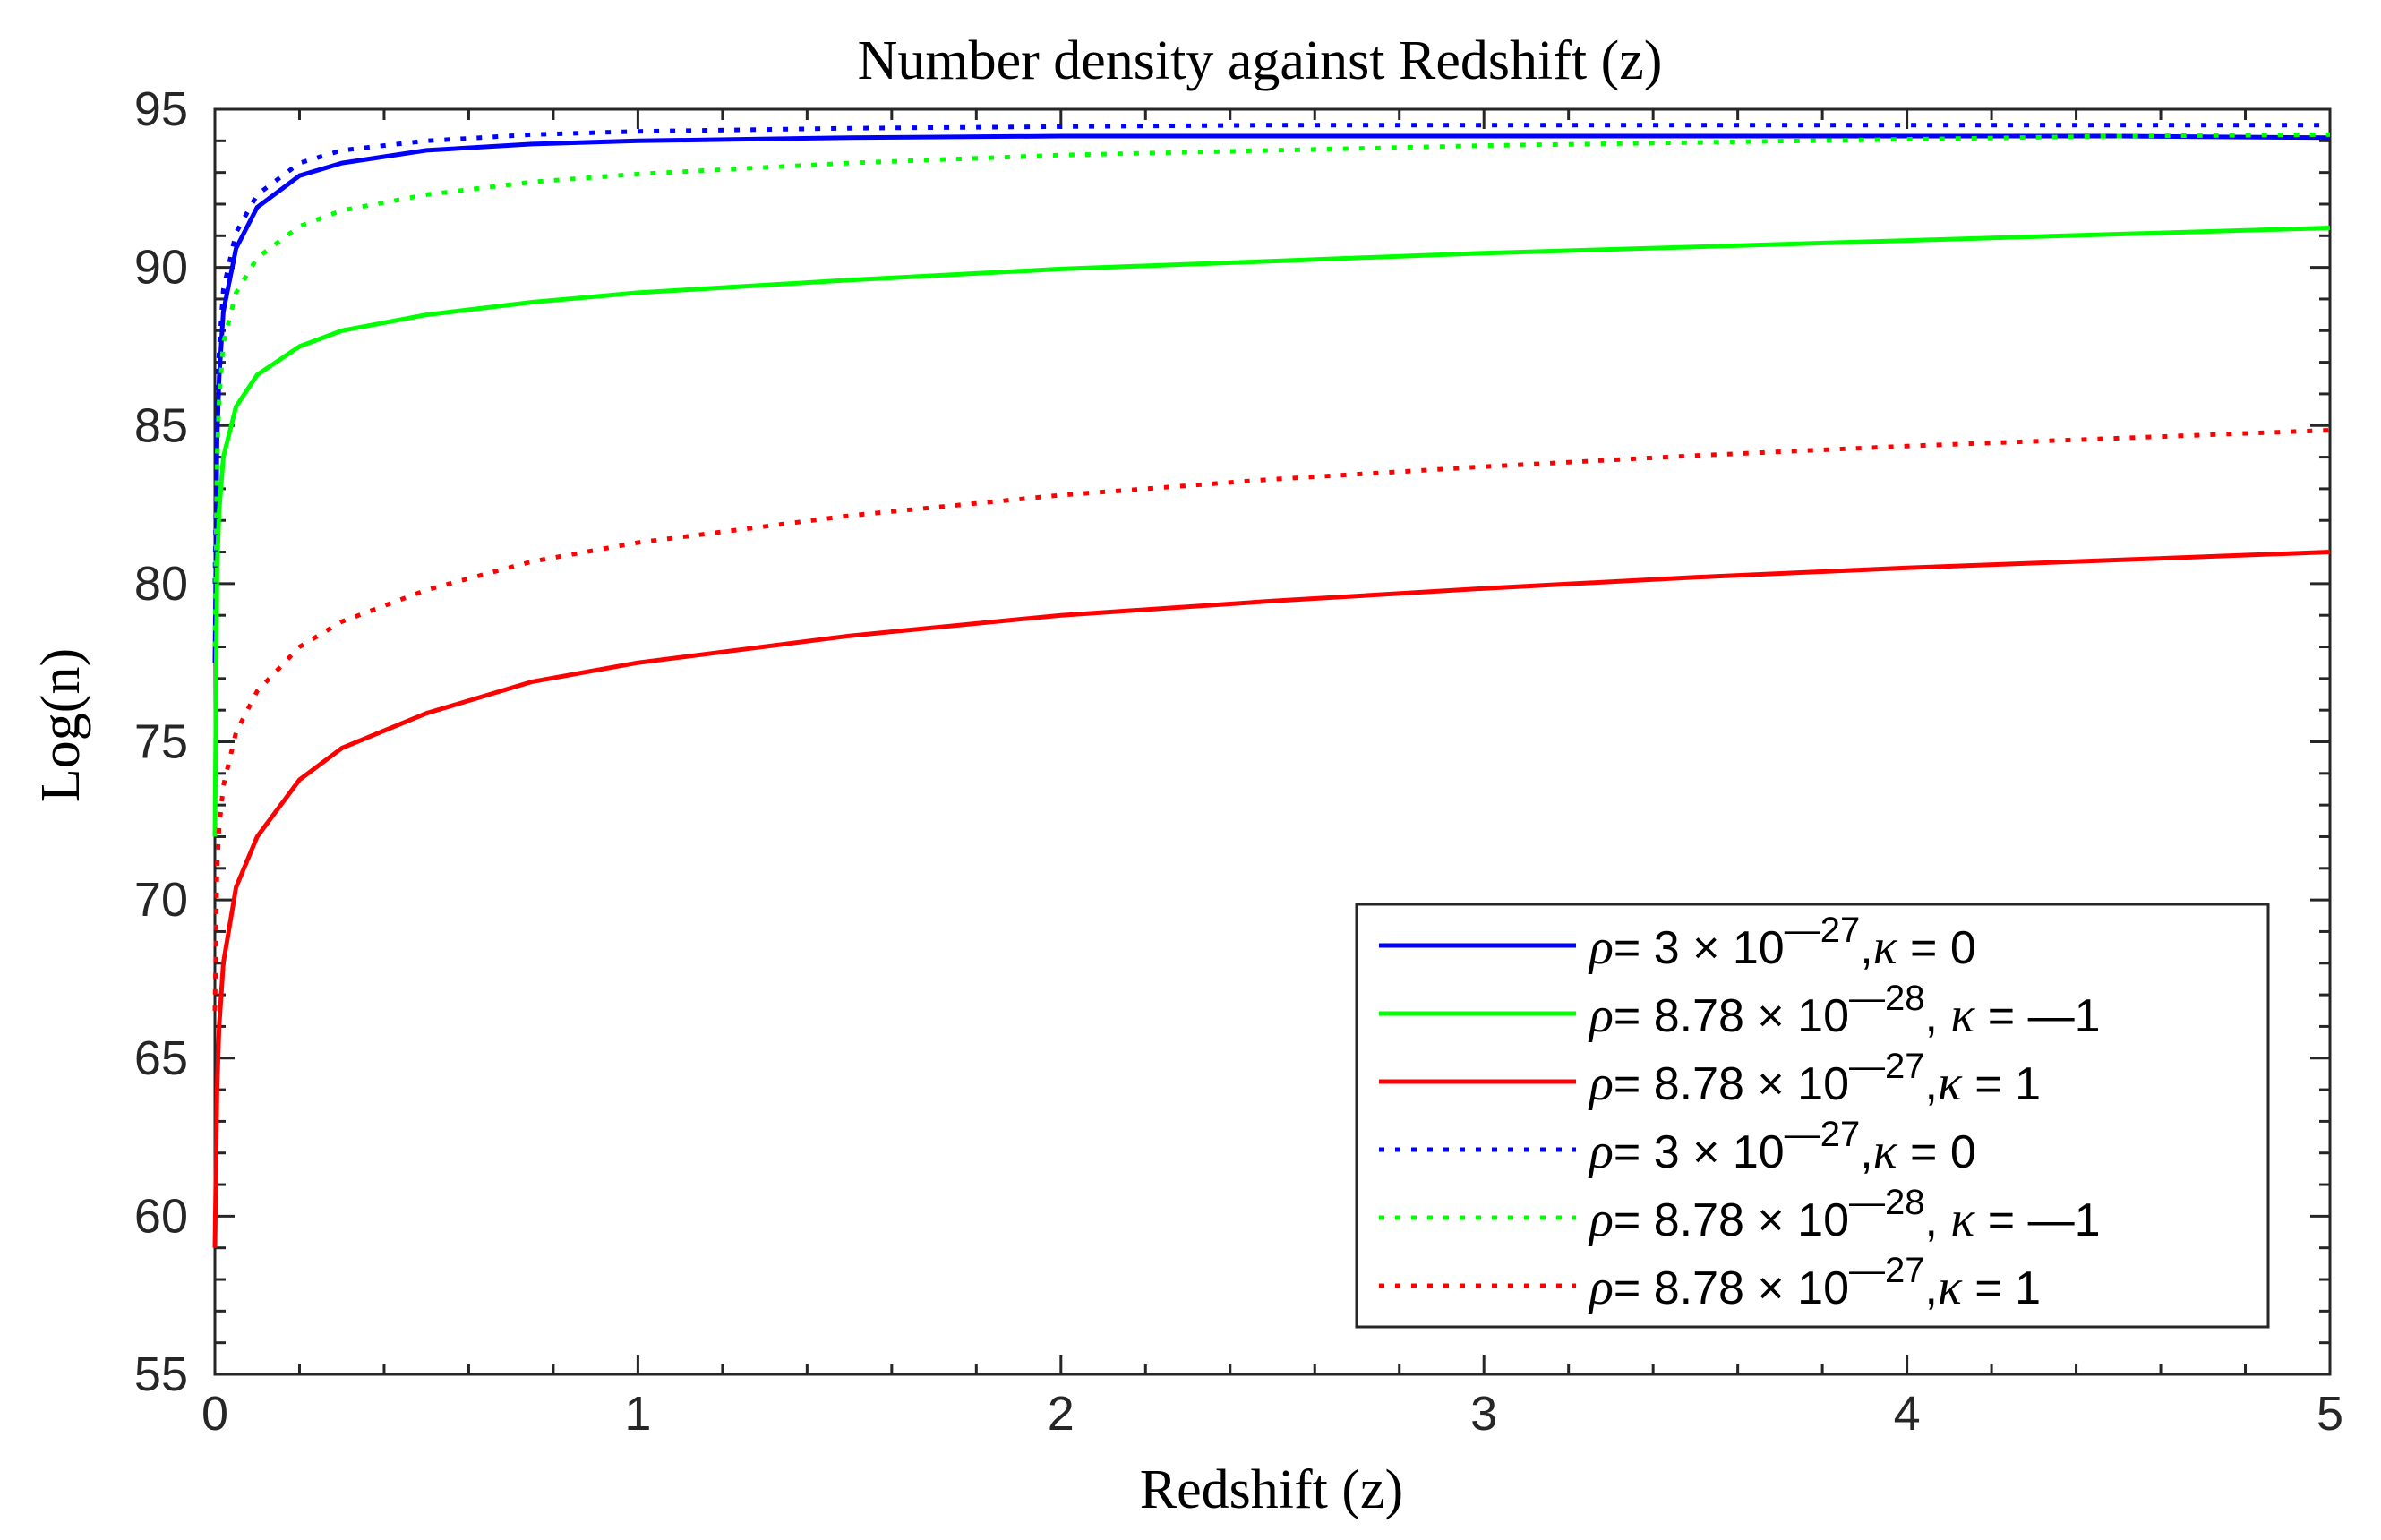  What do you see at coordinates (1814, 1079) in the screenshot?
I see `legend-label-3: ρ= 8.78 × 10—27,κ = 1` at bounding box center [1814, 1079].